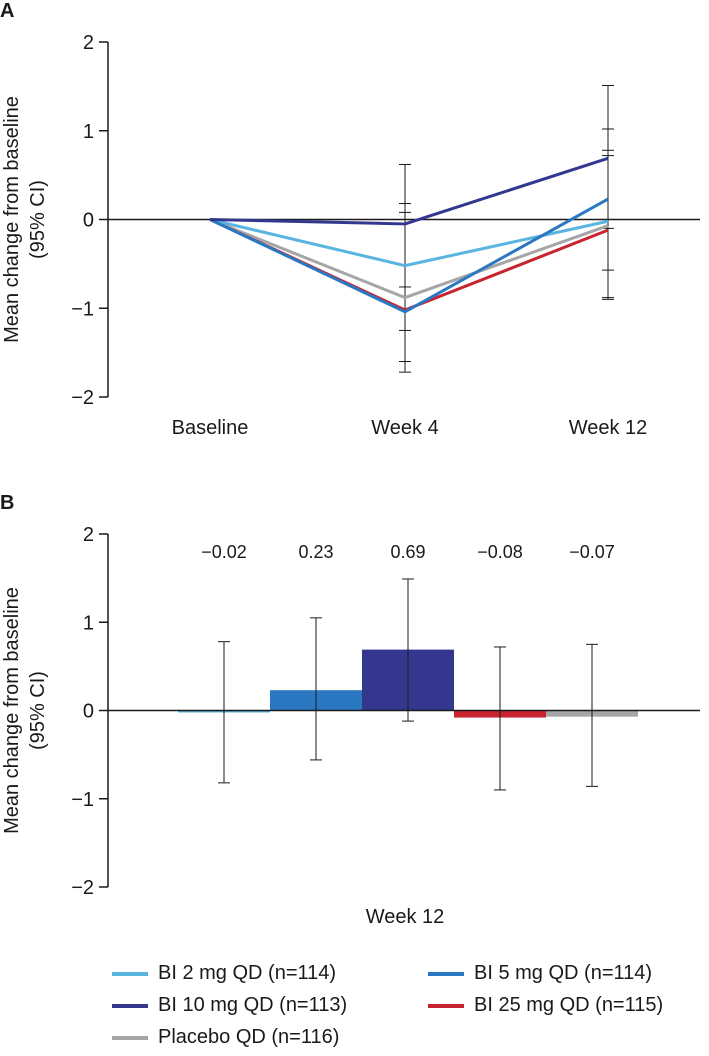 The width and height of the screenshot is (709, 1056). Describe the element at coordinates (224, 552) in the screenshot. I see `data-label-bi2: −0.02` at that location.